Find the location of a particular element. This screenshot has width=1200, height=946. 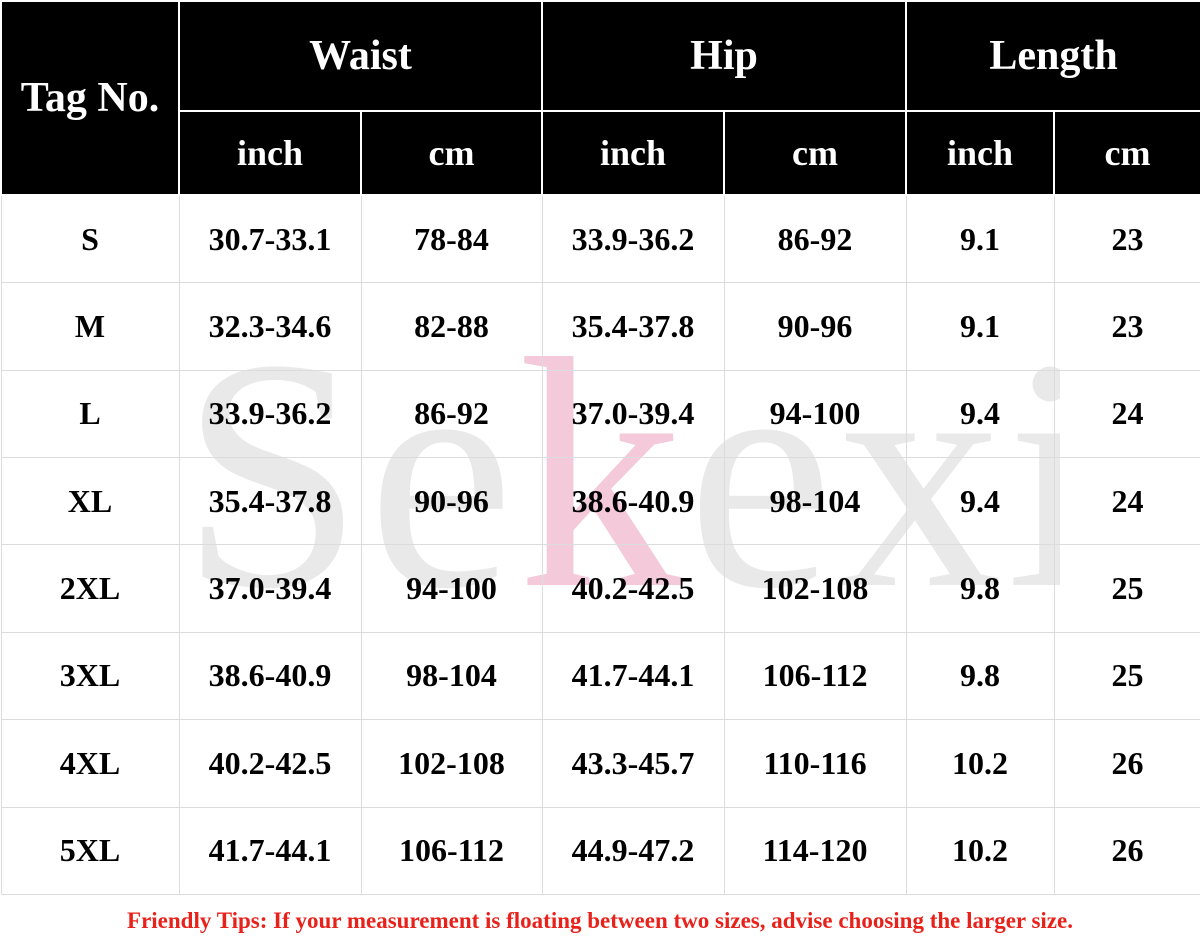

hip-inch-cell: 41.7-44.1 is located at coordinates (633, 676).